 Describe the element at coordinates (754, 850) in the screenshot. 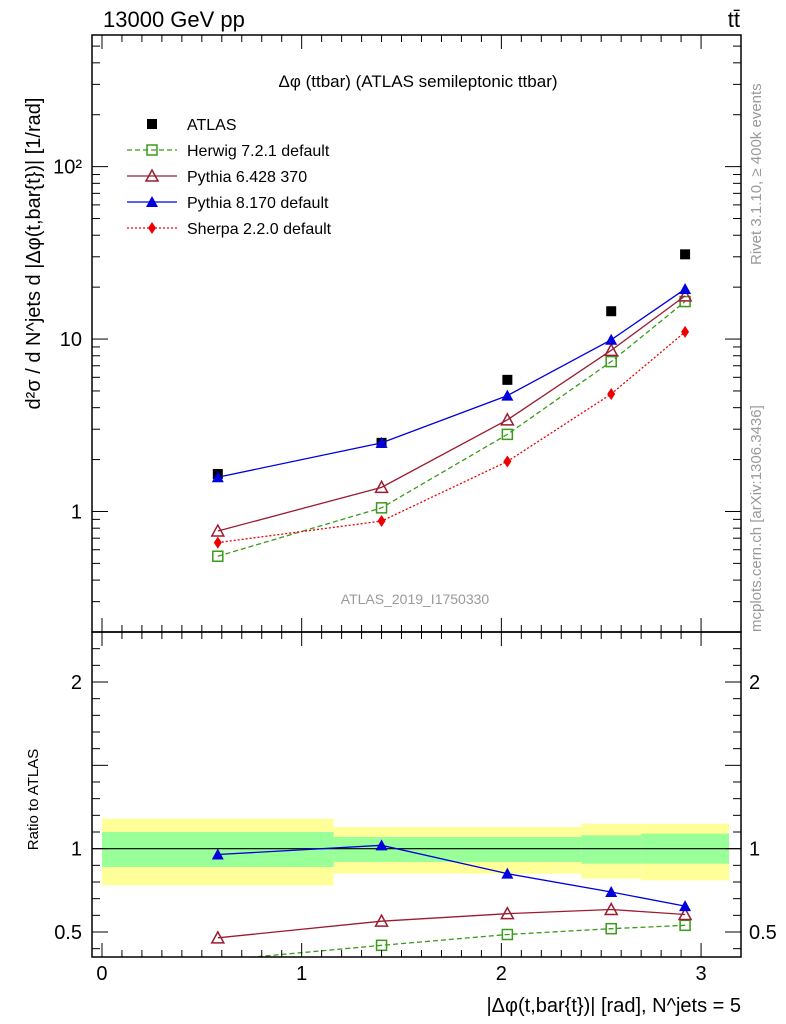

I see `ratio-y-tick-label-right: 1` at that location.